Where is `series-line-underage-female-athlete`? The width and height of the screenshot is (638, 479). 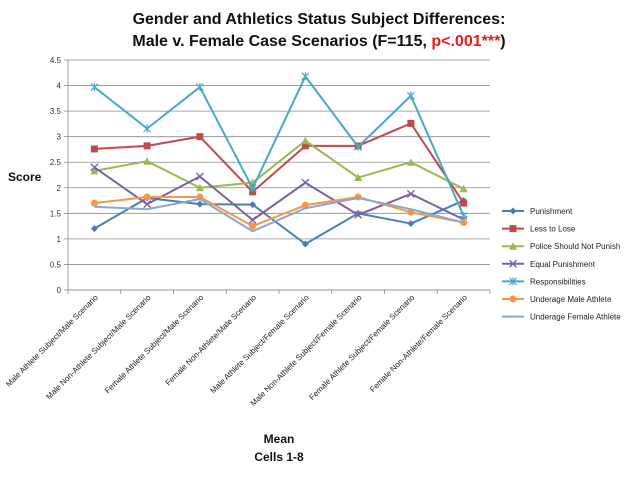 series-line-underage-female-athlete is located at coordinates (279, 215).